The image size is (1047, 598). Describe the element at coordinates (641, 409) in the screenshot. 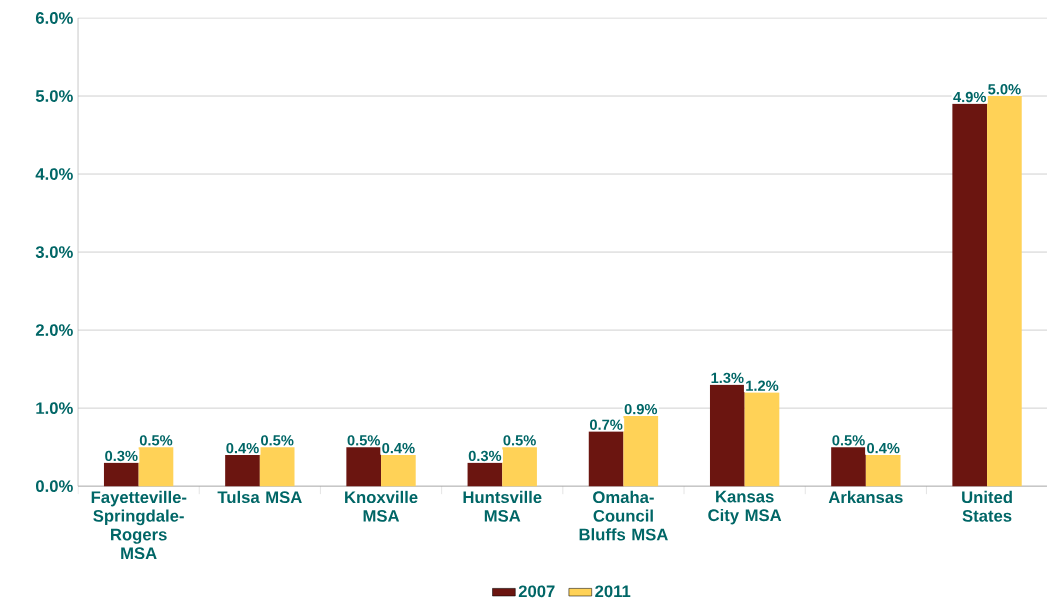

I see `data-label: 0.9%` at that location.